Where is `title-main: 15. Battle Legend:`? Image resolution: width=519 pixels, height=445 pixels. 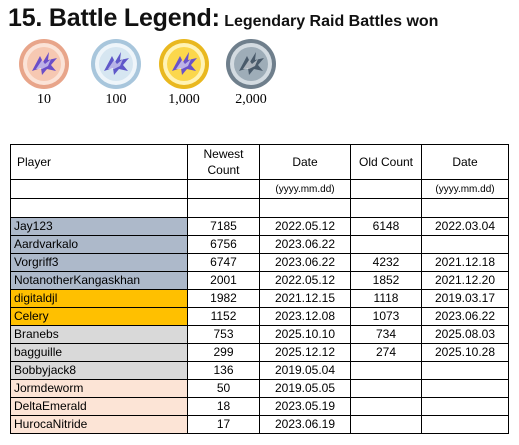
title-main: 15. Battle Legend: is located at coordinates (114, 18).